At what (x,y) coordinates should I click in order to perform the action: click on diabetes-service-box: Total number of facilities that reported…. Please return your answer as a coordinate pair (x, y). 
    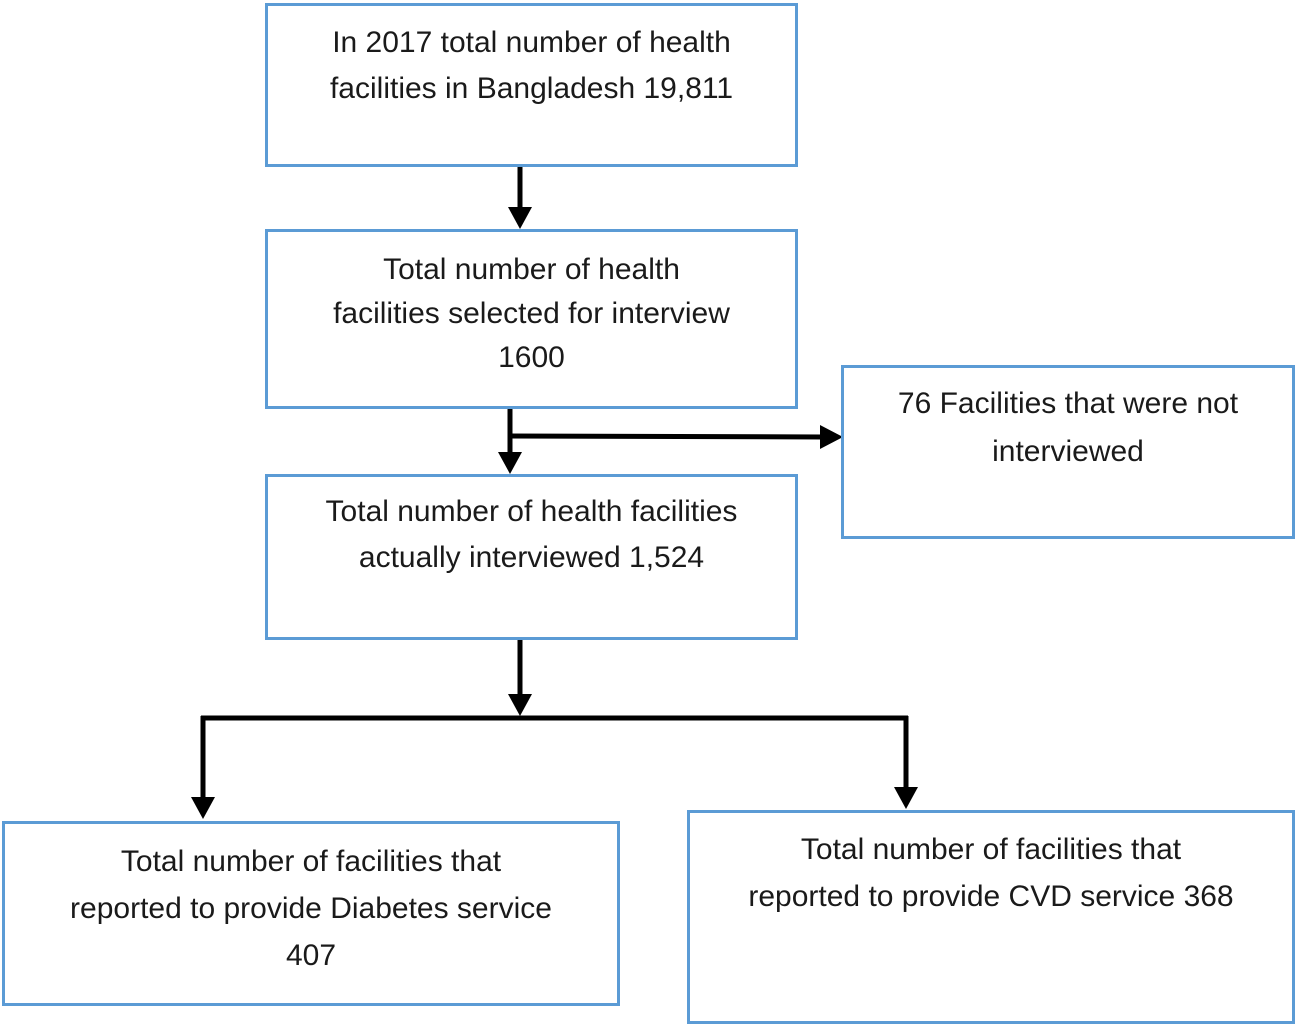
    Looking at the image, I should click on (311, 913).